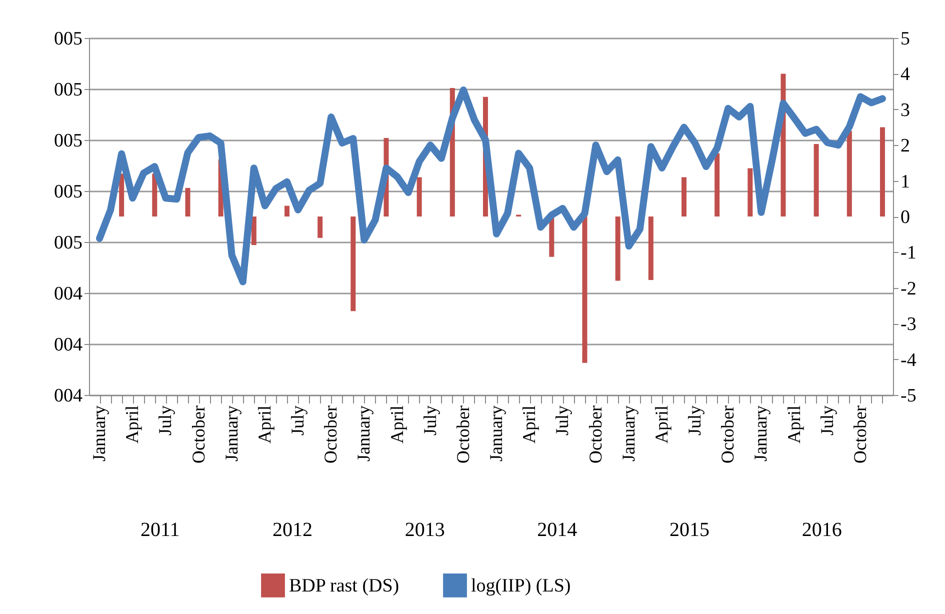 Image resolution: width=945 pixels, height=614 pixels. Describe the element at coordinates (908, 289) in the screenshot. I see `y2-tick-label: -2` at that location.